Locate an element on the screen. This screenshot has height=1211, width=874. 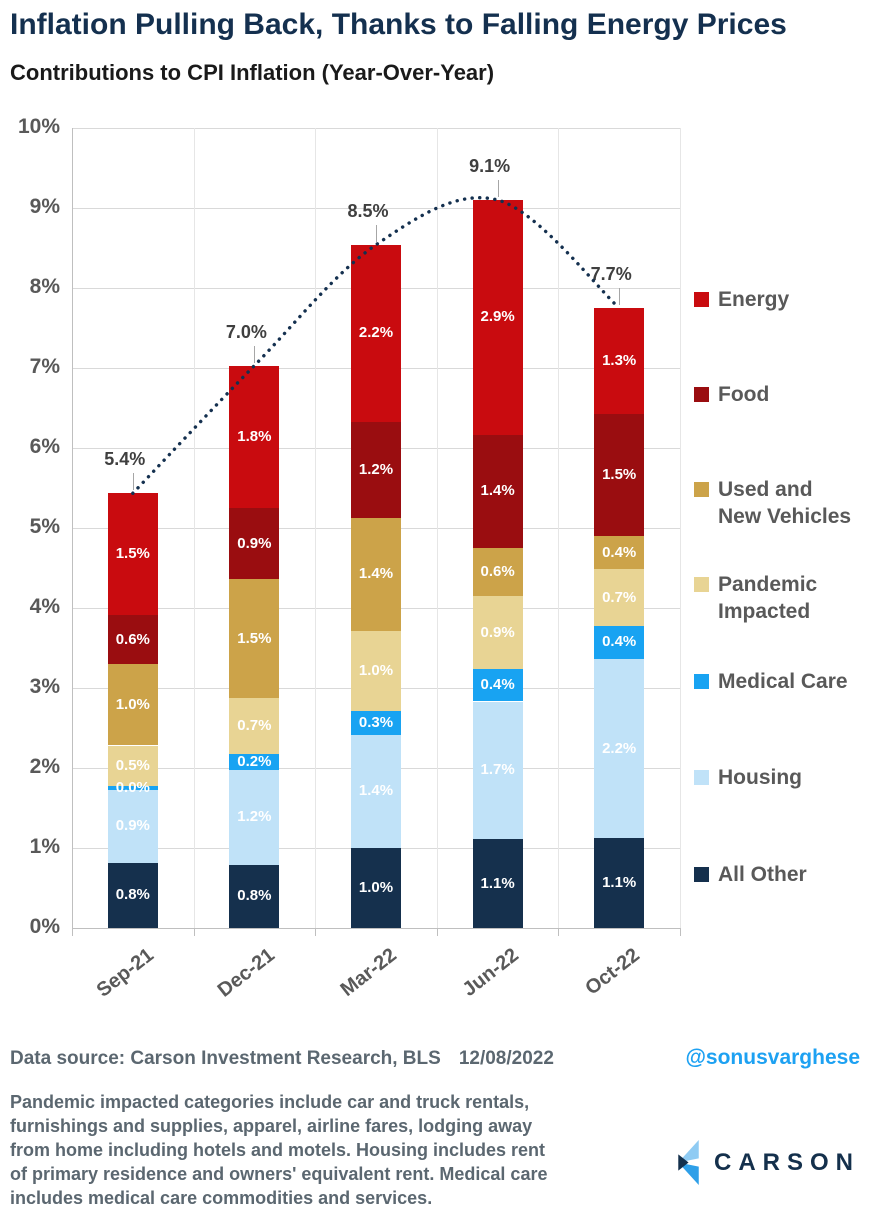
legend-label: Food is located at coordinates (744, 394).